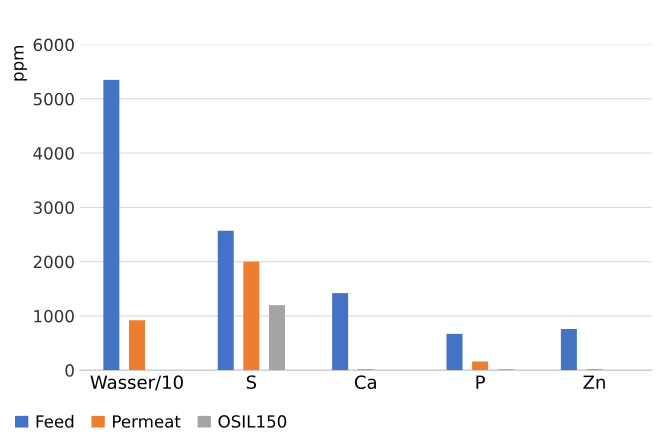 The image size is (665, 446). What do you see at coordinates (53, 153) in the screenshot?
I see `y-tick-label: 4000` at bounding box center [53, 153].